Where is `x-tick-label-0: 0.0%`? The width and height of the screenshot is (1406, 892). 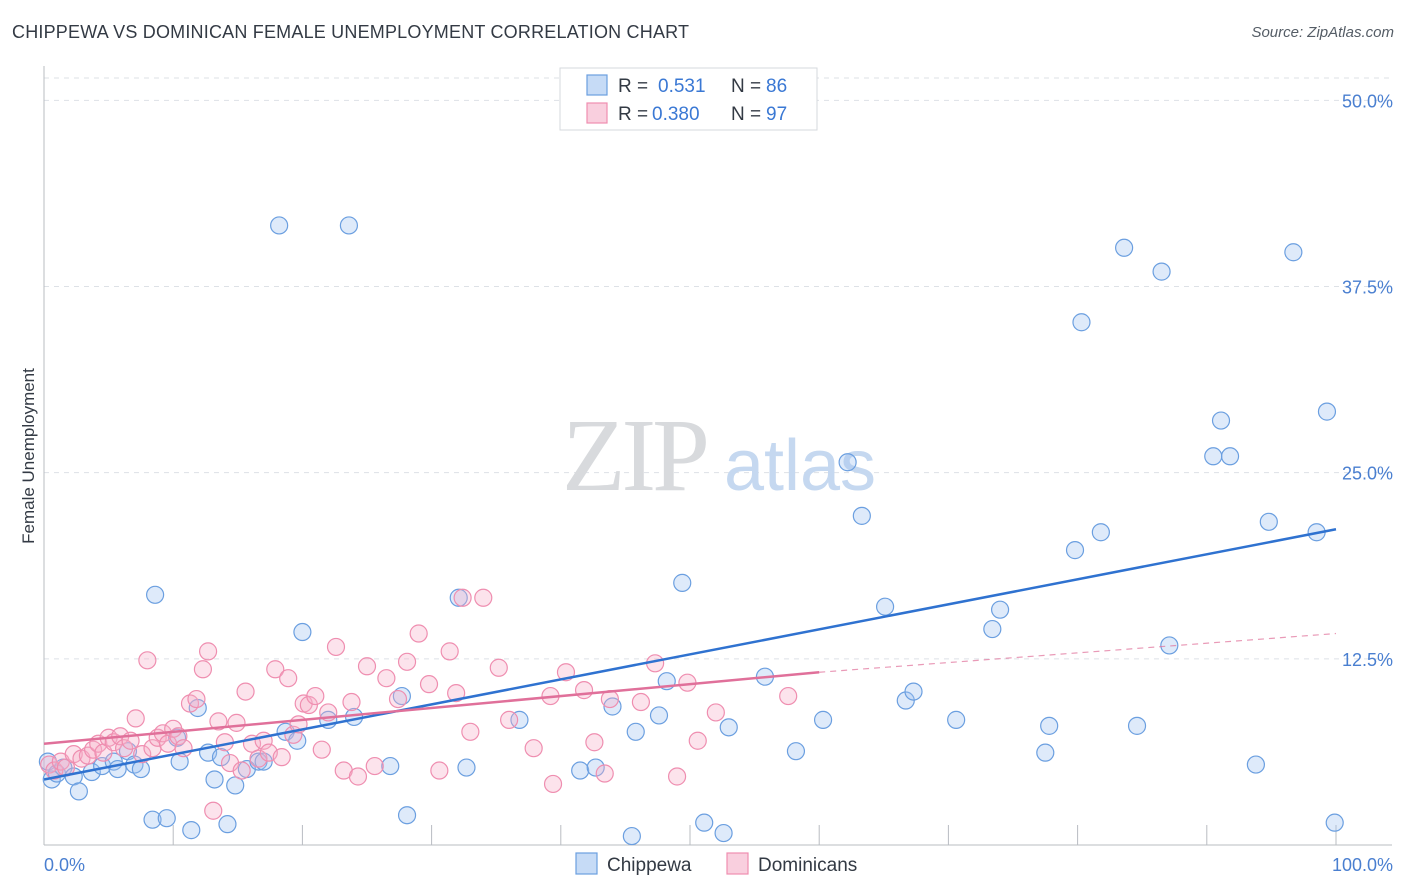 x-tick-label-0: 0.0% is located at coordinates (64, 865).